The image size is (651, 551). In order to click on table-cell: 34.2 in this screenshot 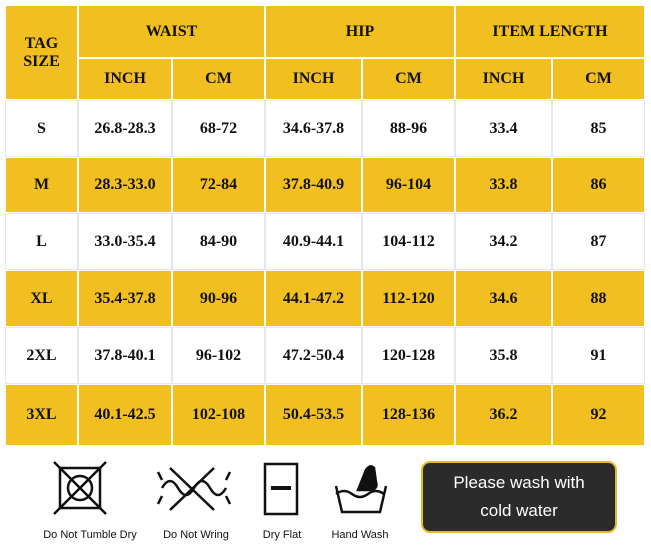, I will do `click(503, 241)`.